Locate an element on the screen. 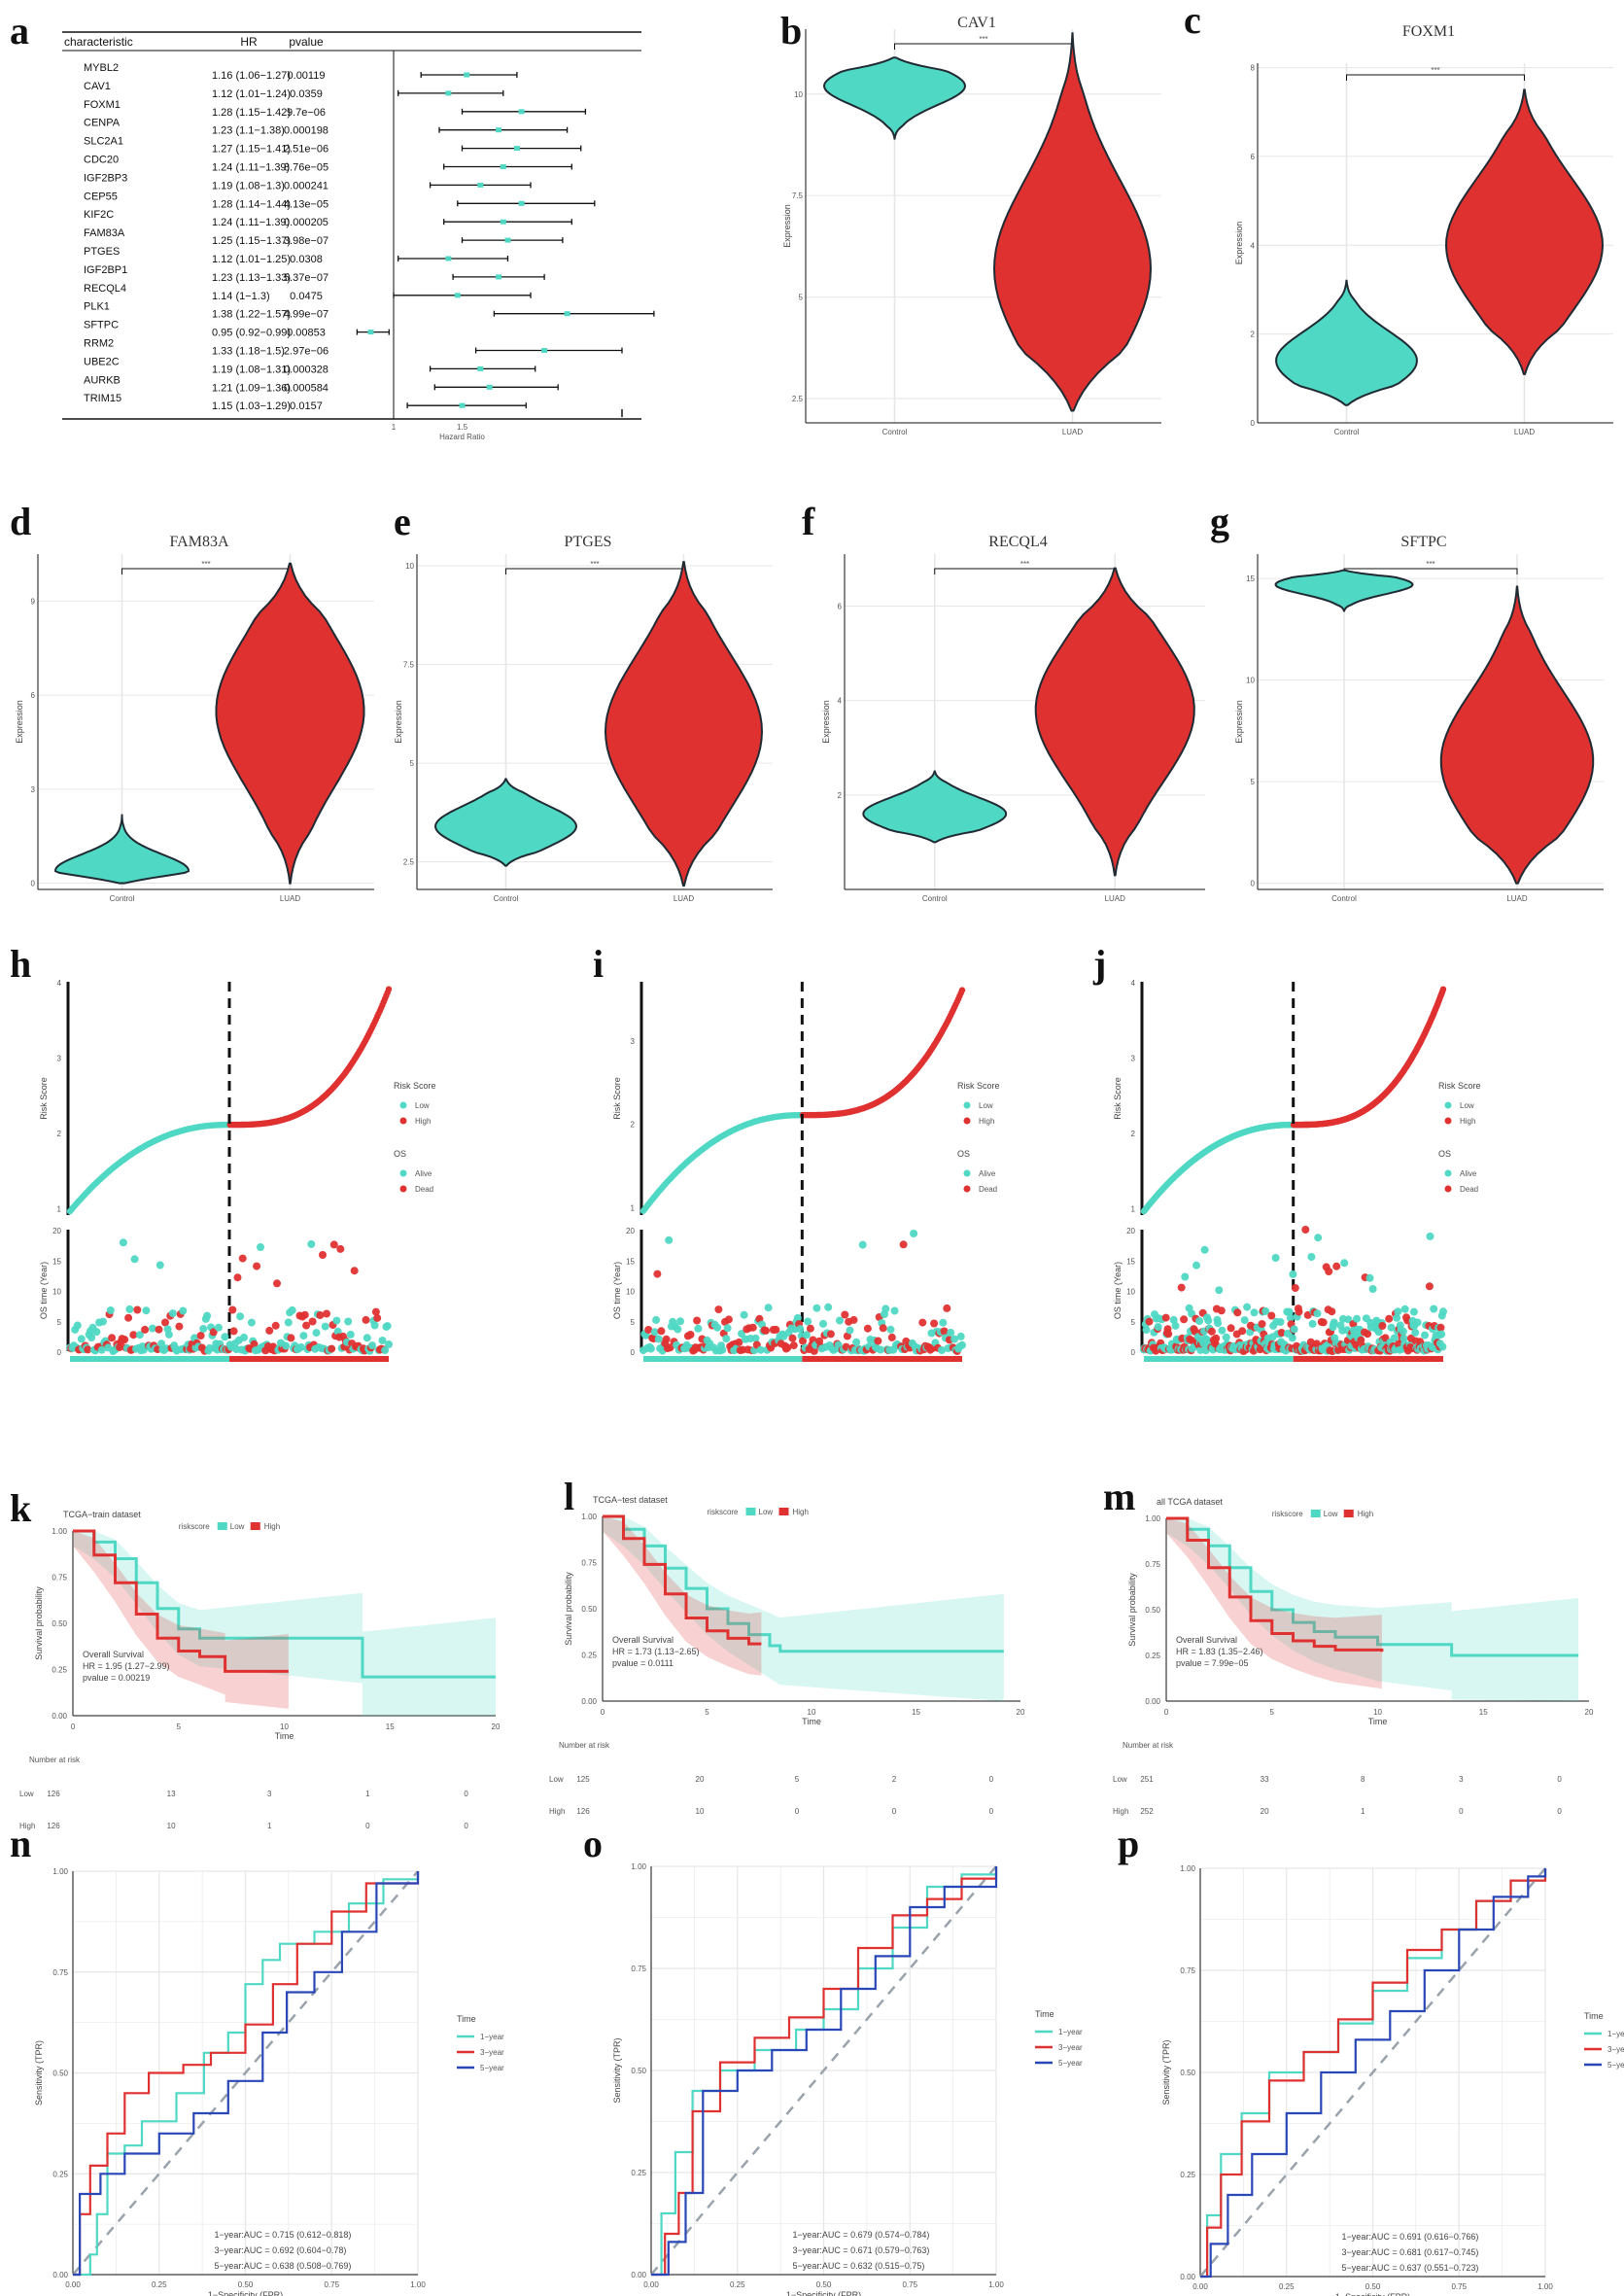 The image size is (1624, 2296). x-tick-label: 5 is located at coordinates (1272, 1712).